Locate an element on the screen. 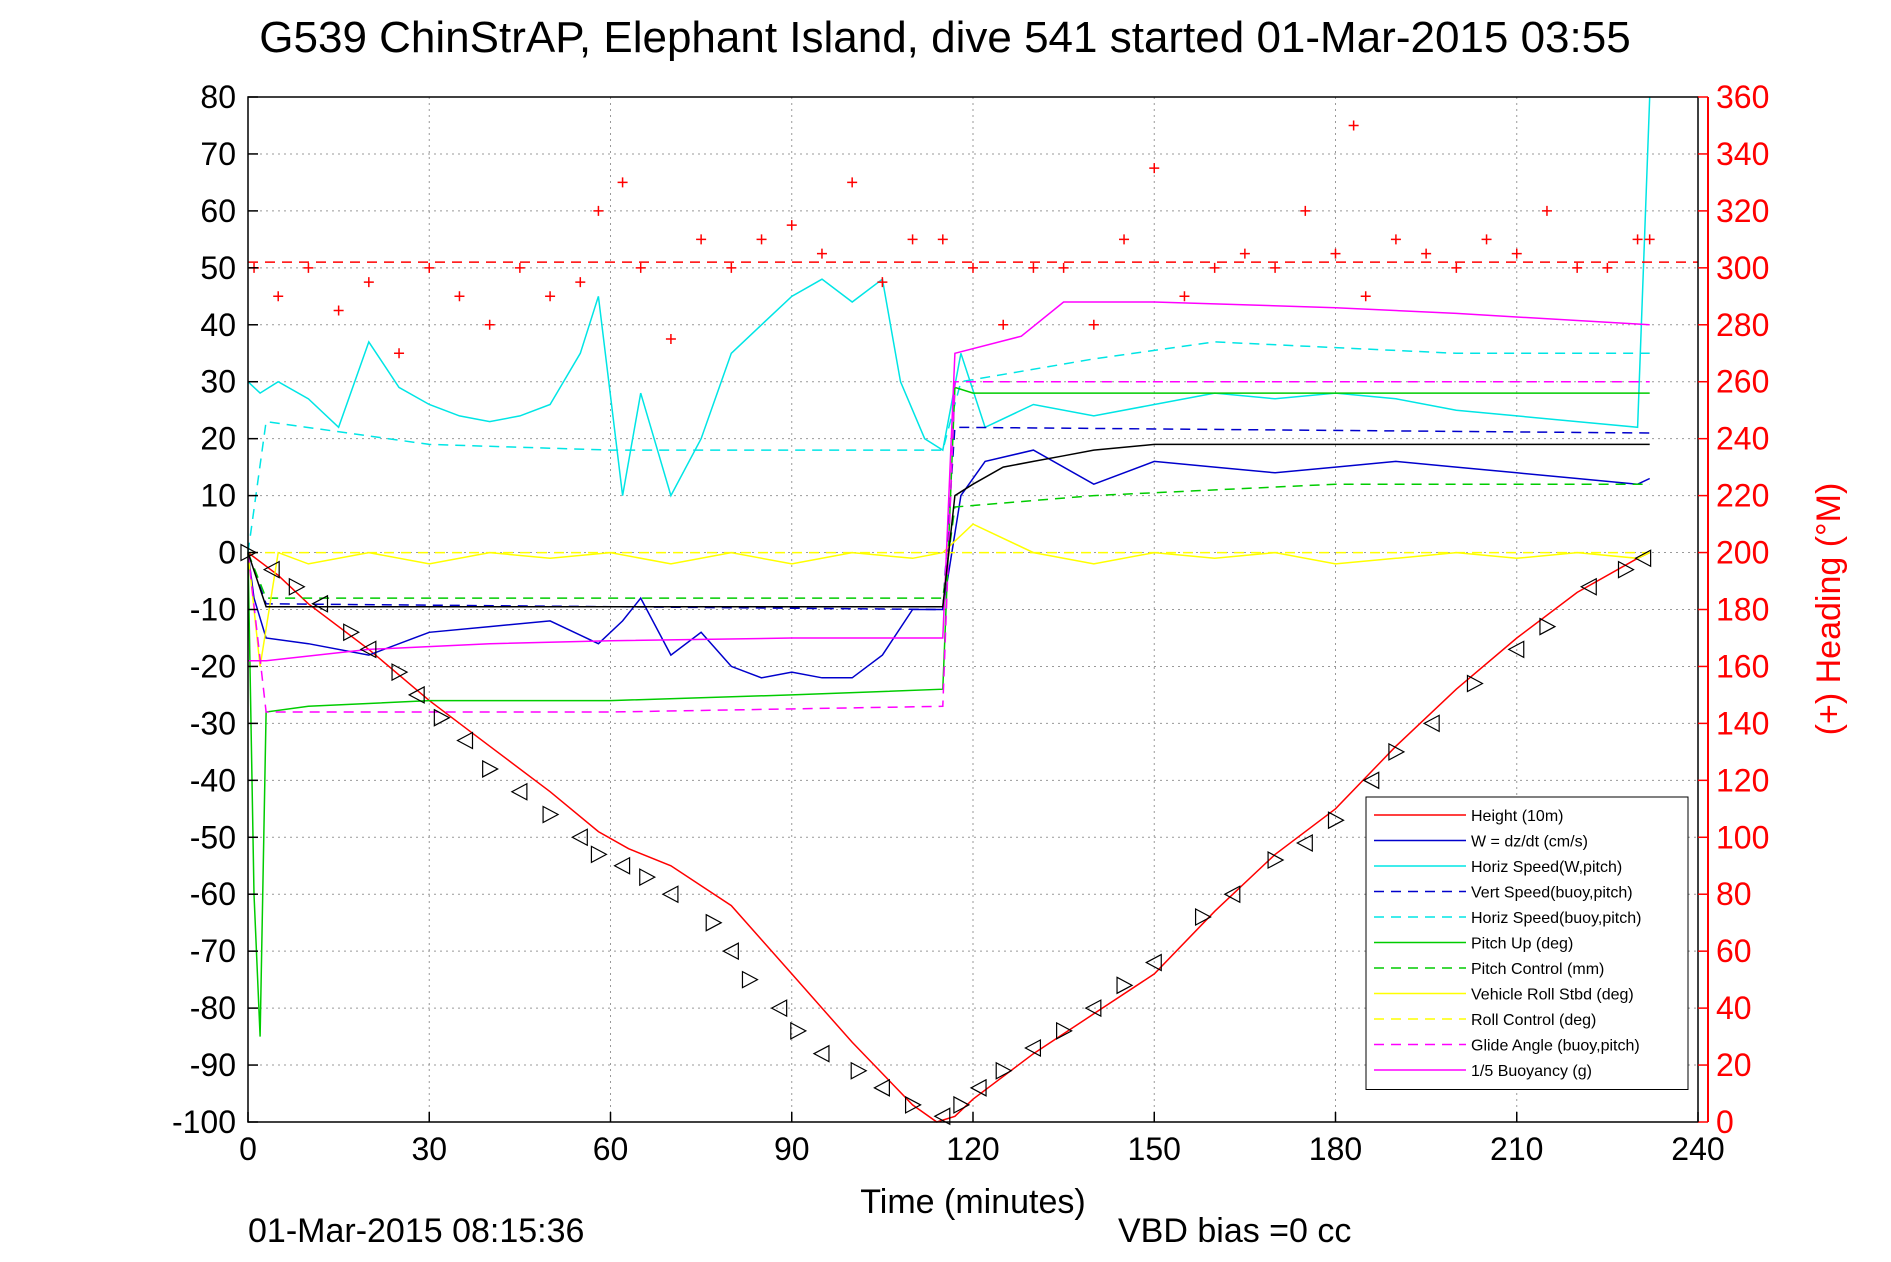 This screenshot has height=1262, width=1891. right-tick-label: 240 is located at coordinates (1742, 439).